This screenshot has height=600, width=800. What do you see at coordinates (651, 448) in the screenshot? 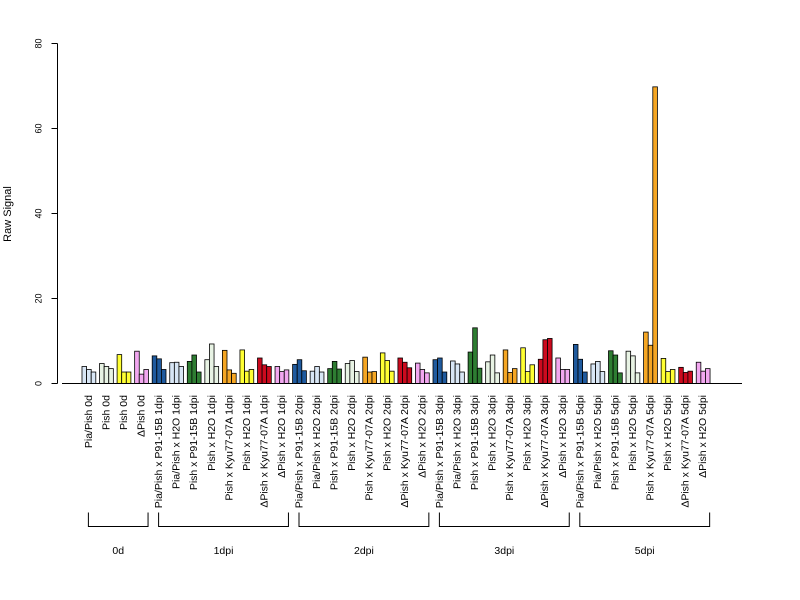
I see `category-label: Pish x Kyu77-07A 5dpi` at bounding box center [651, 448].